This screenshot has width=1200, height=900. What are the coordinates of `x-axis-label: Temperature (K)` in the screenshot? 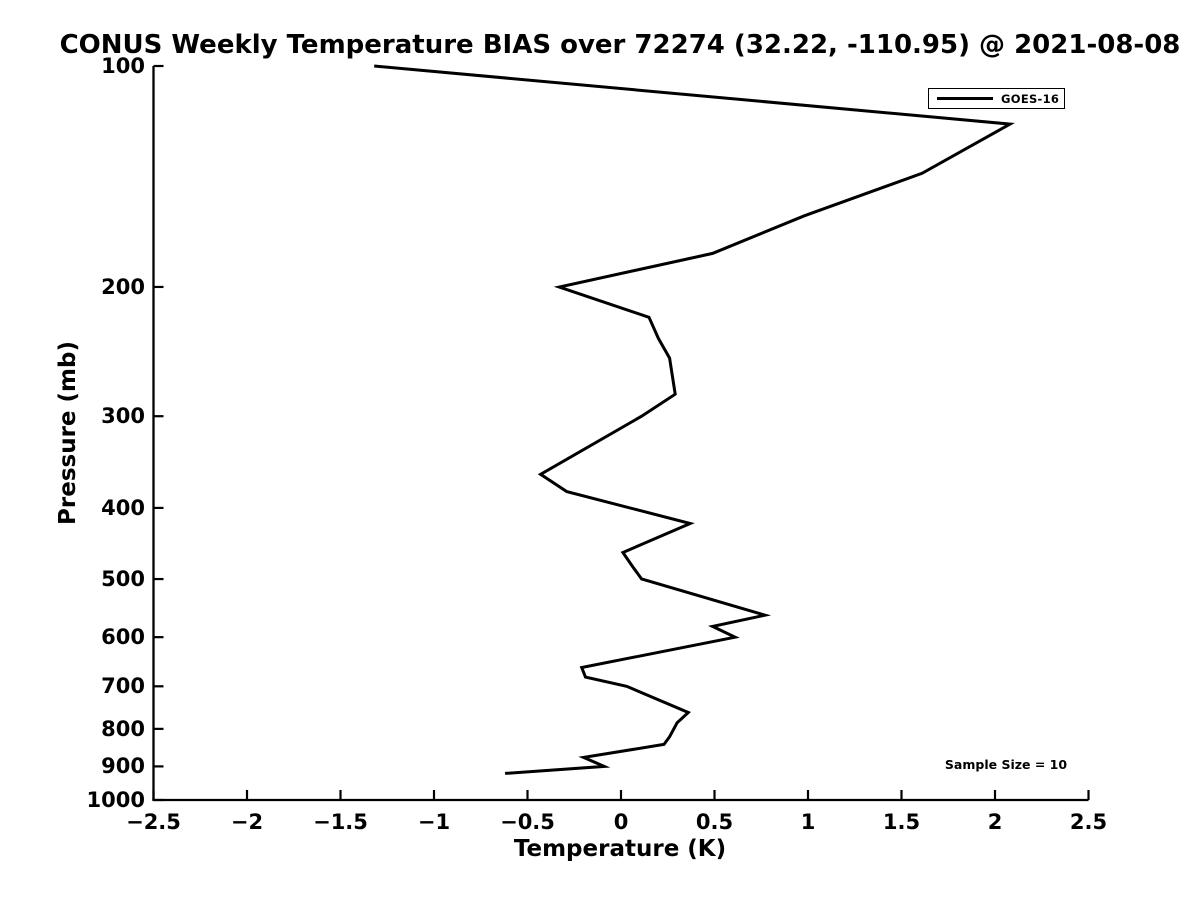 It's located at (620, 849).